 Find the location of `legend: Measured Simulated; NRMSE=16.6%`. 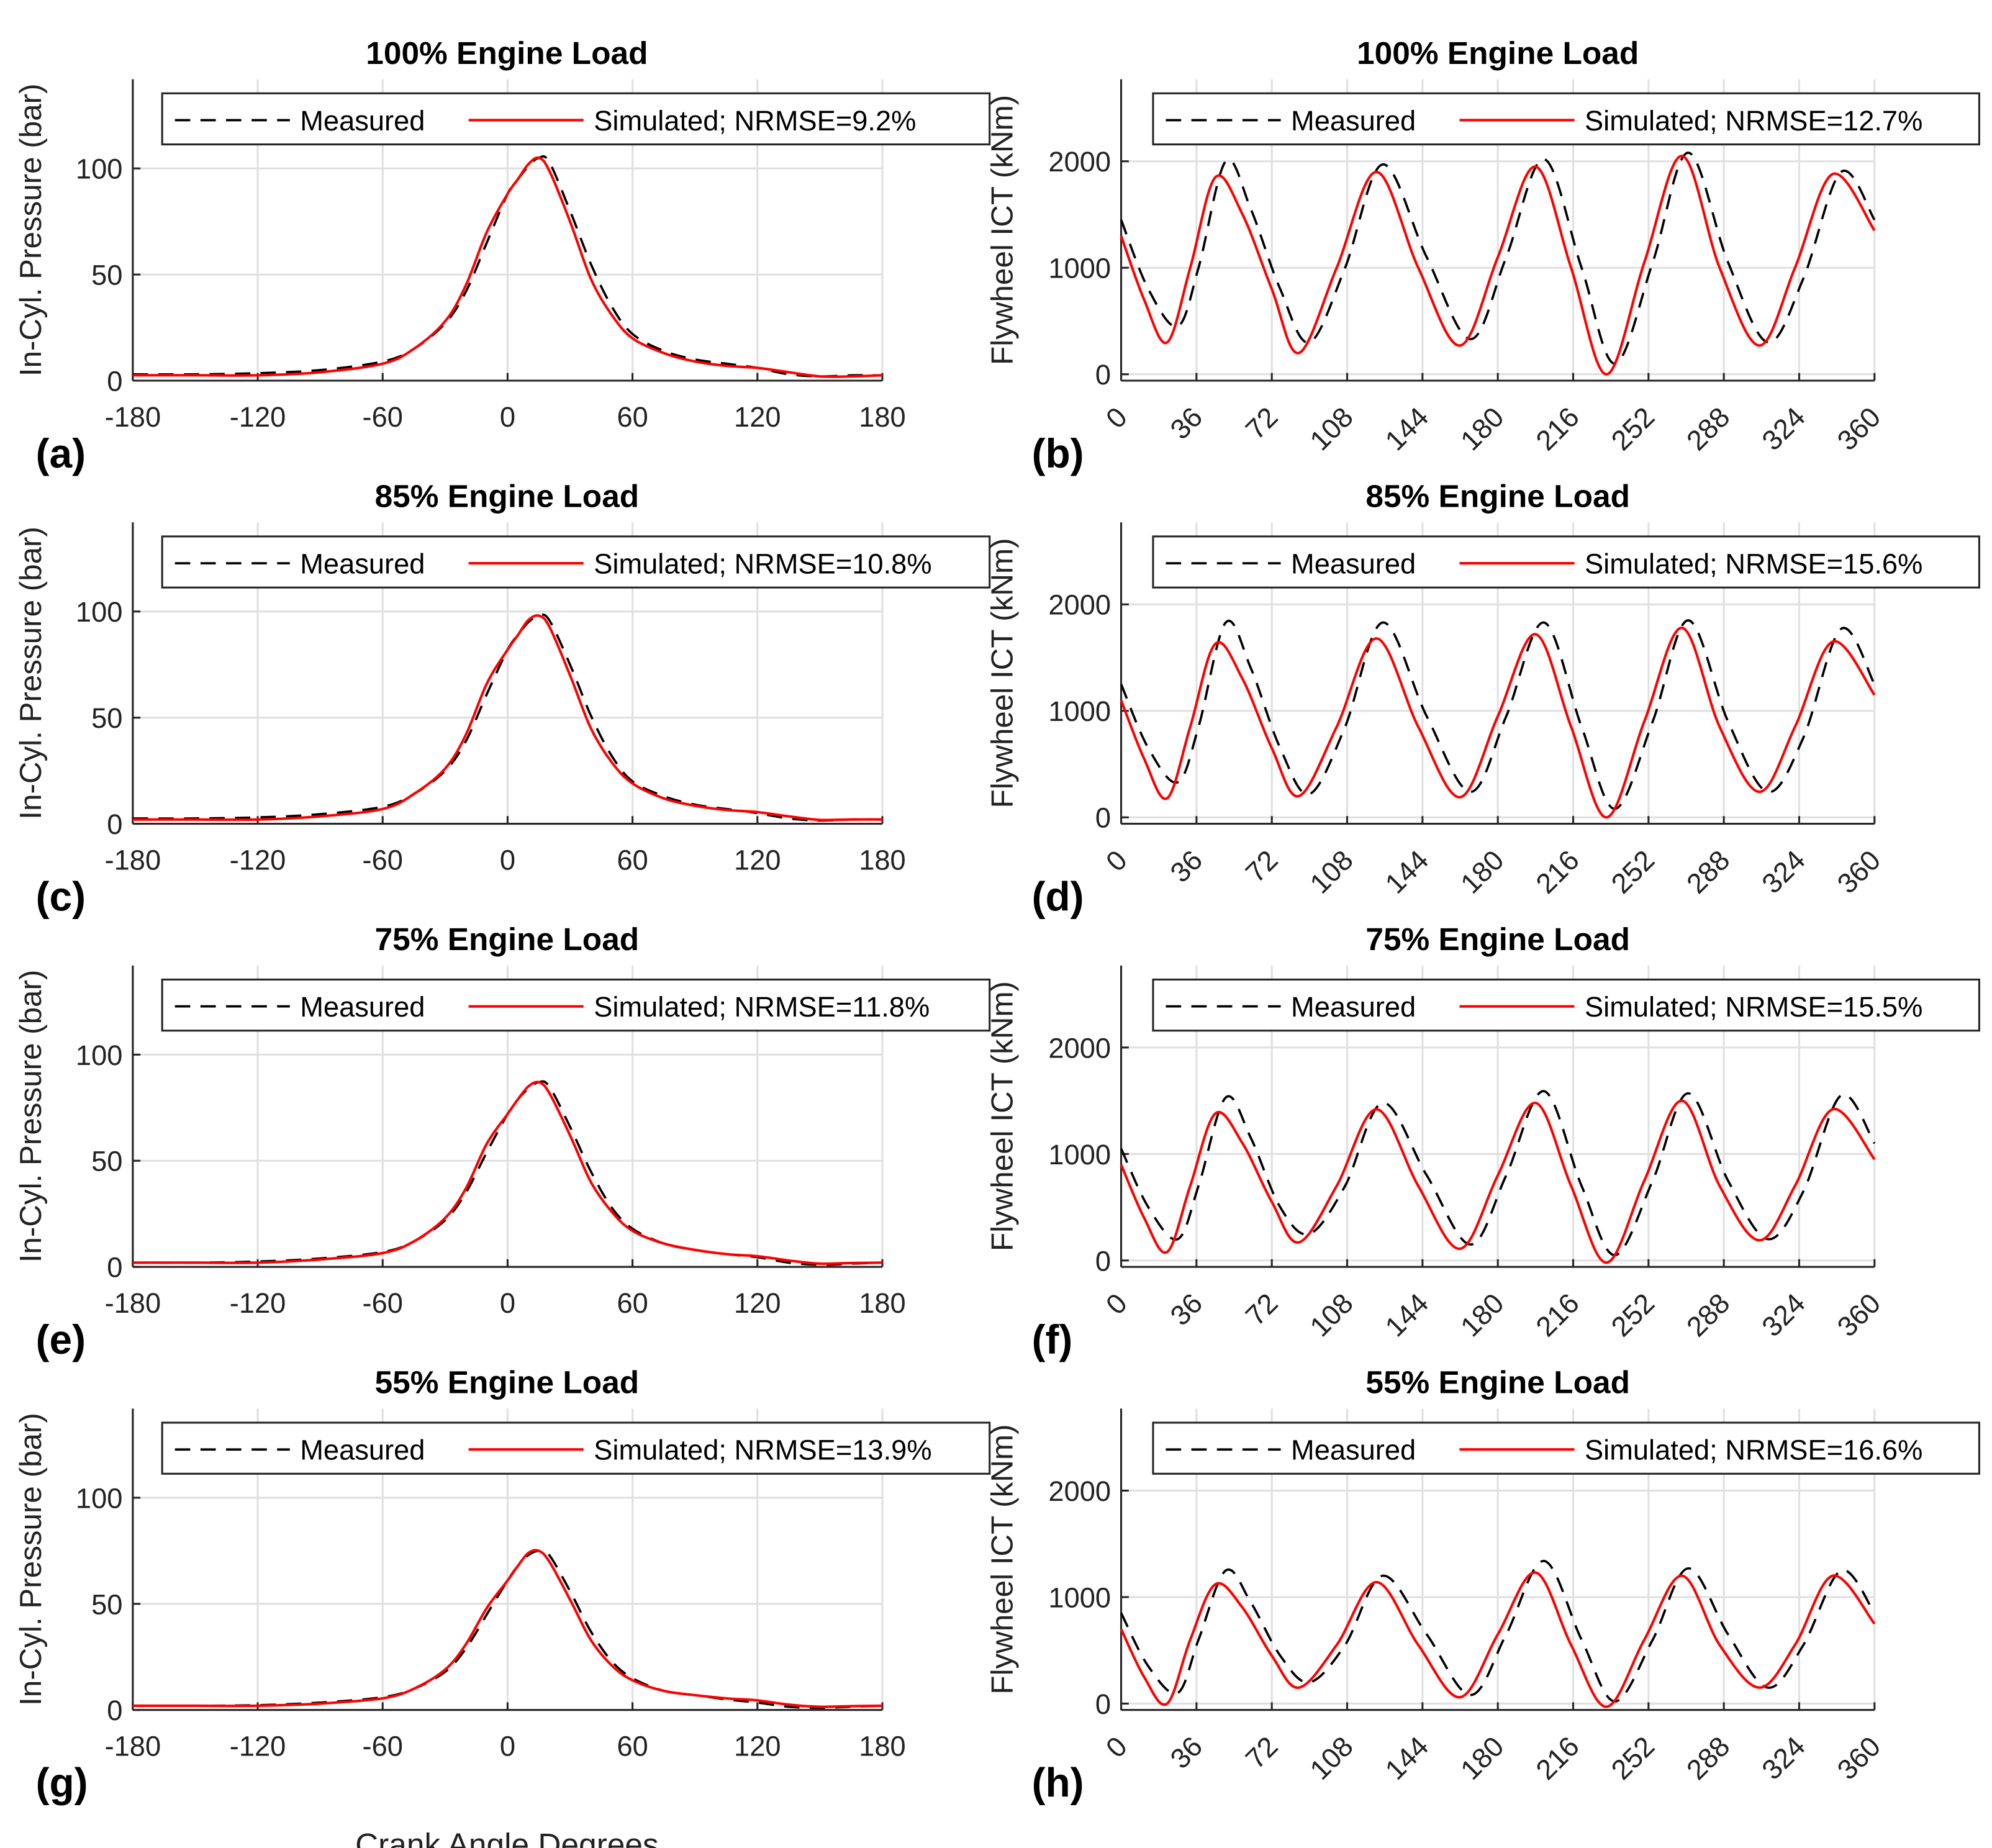

legend: Measured Simulated; NRMSE=16.6% is located at coordinates (1566, 1448).